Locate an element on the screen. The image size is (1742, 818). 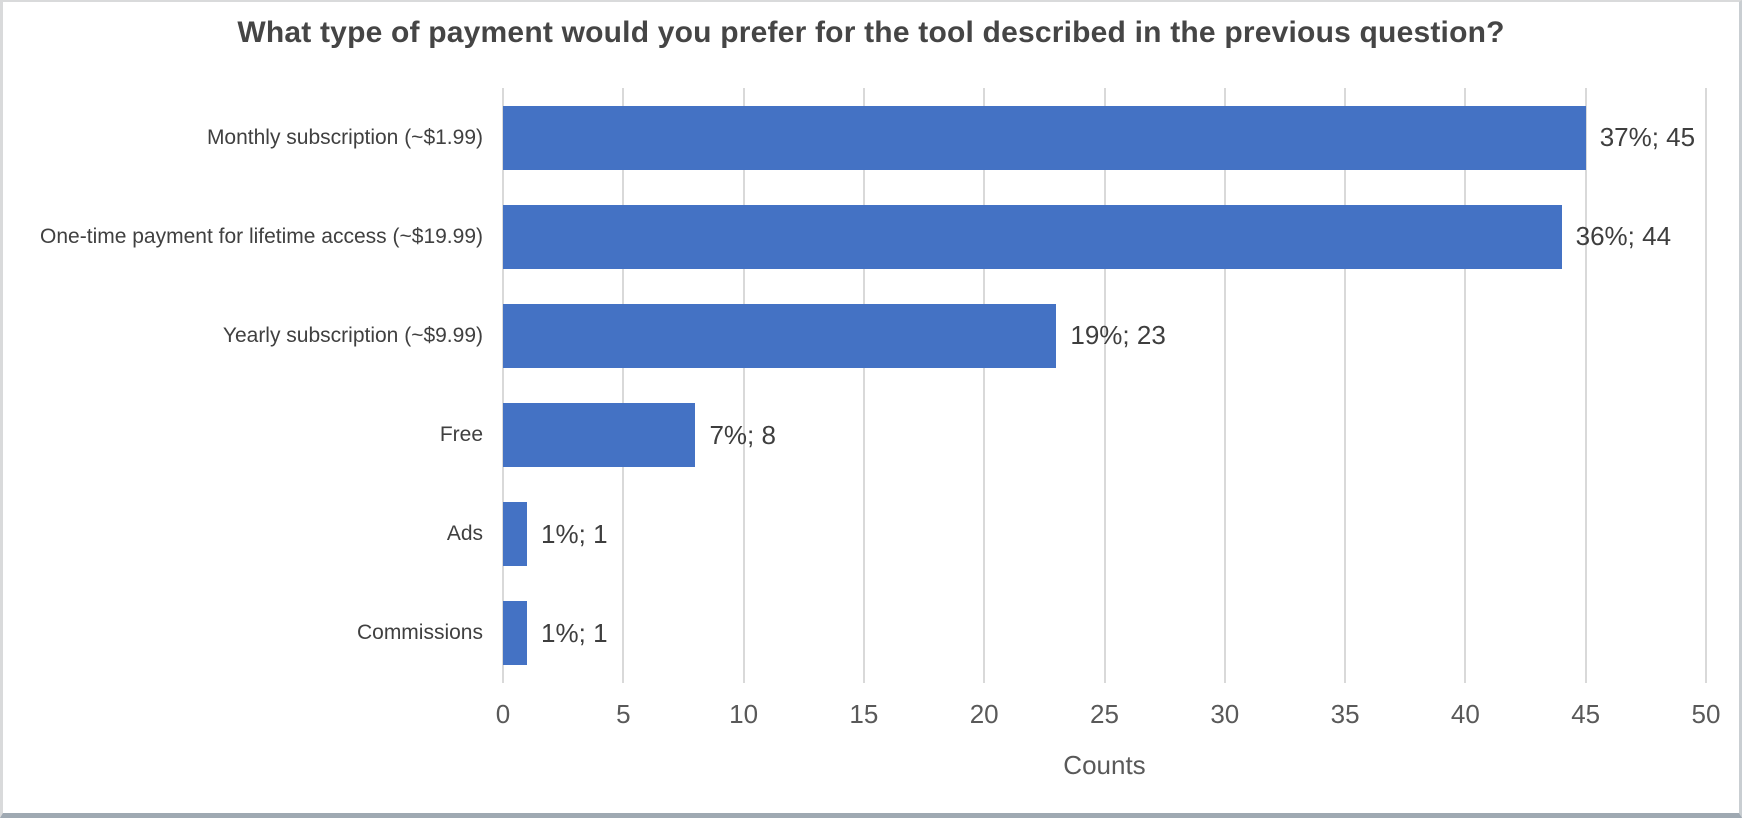
category-row: Ads is located at coordinates (243, 534).